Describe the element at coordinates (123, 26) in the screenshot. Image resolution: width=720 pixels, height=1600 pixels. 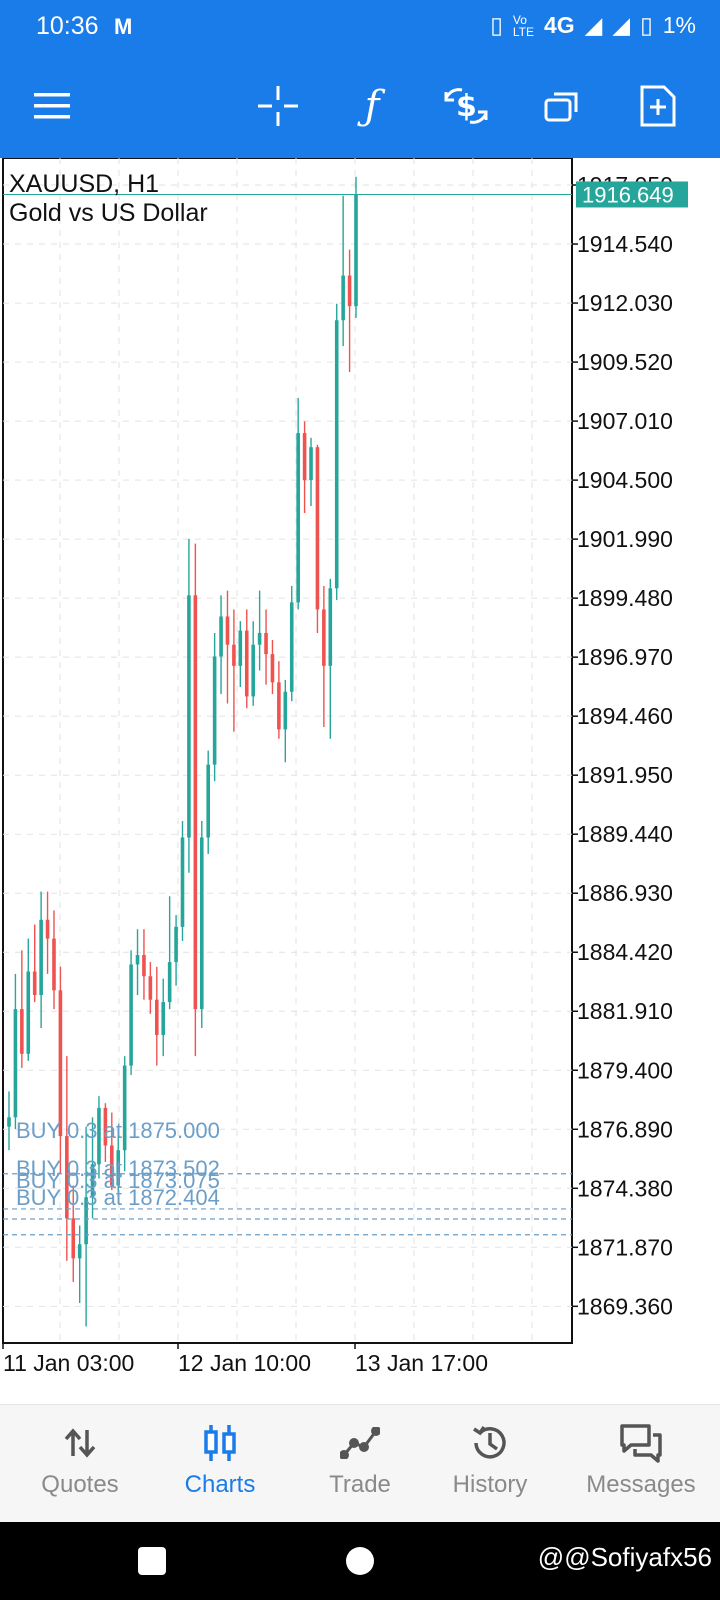
I see `gmail-icon: M` at that location.